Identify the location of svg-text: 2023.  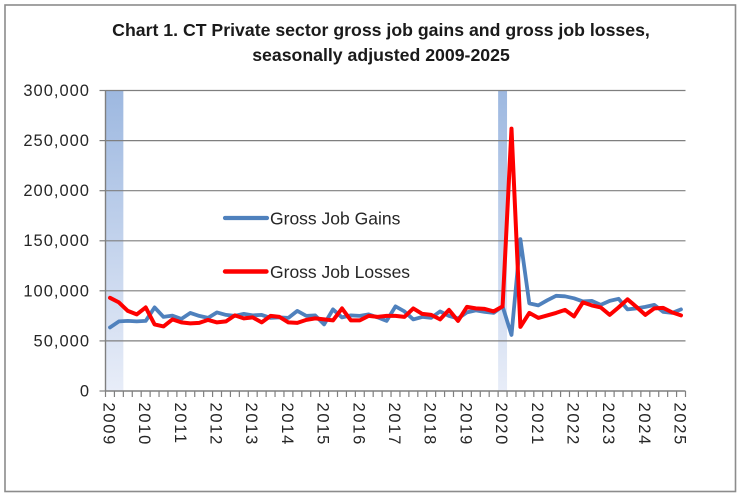
(608, 425).